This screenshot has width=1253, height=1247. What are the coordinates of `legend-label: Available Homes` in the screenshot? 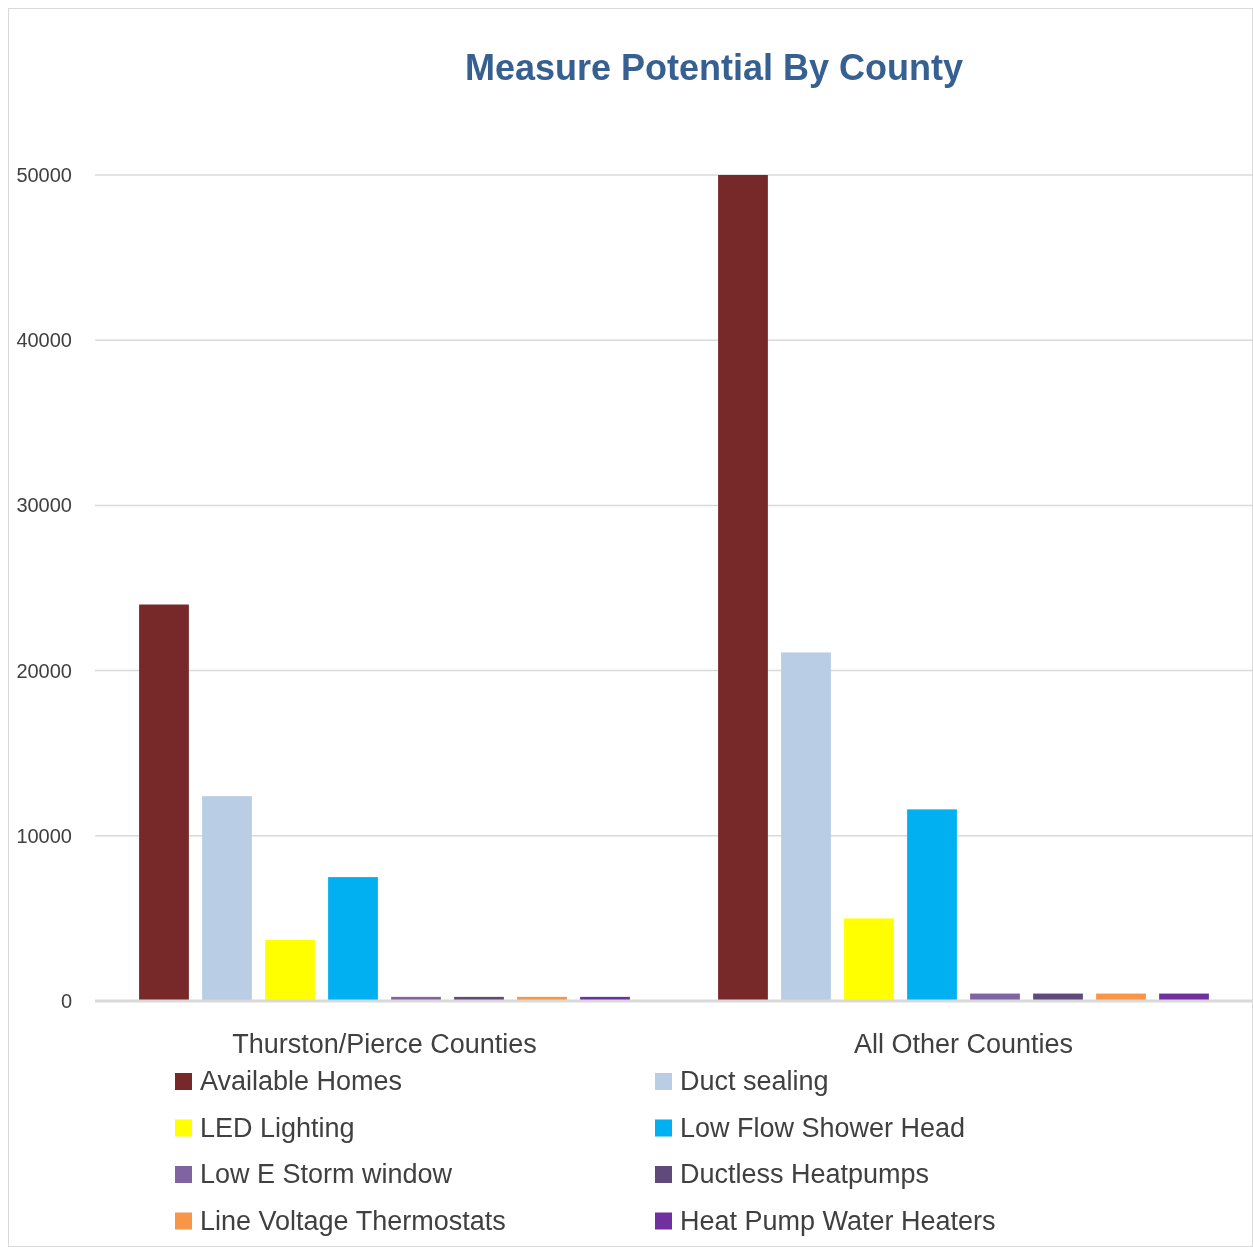 It's located at (301, 1081).